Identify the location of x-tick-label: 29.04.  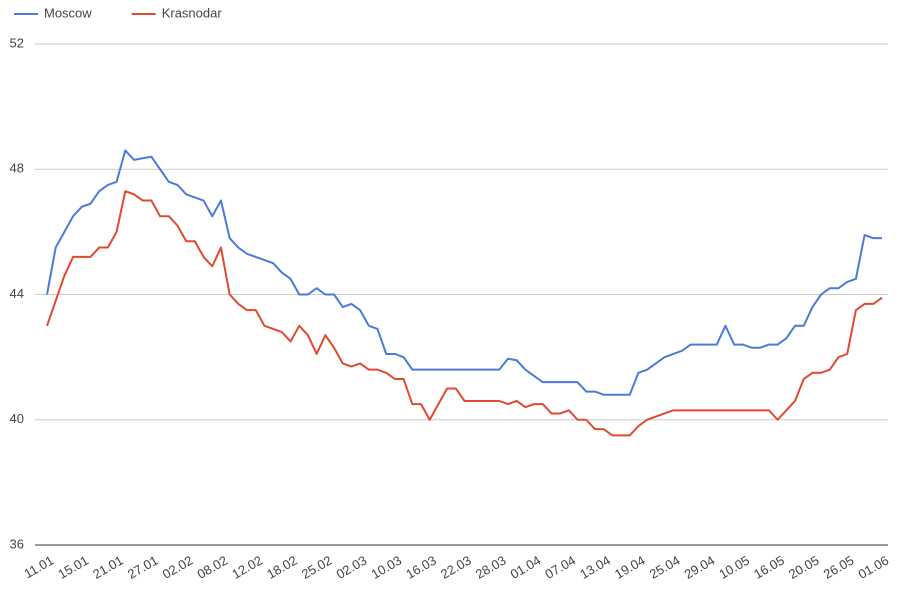
(700, 567).